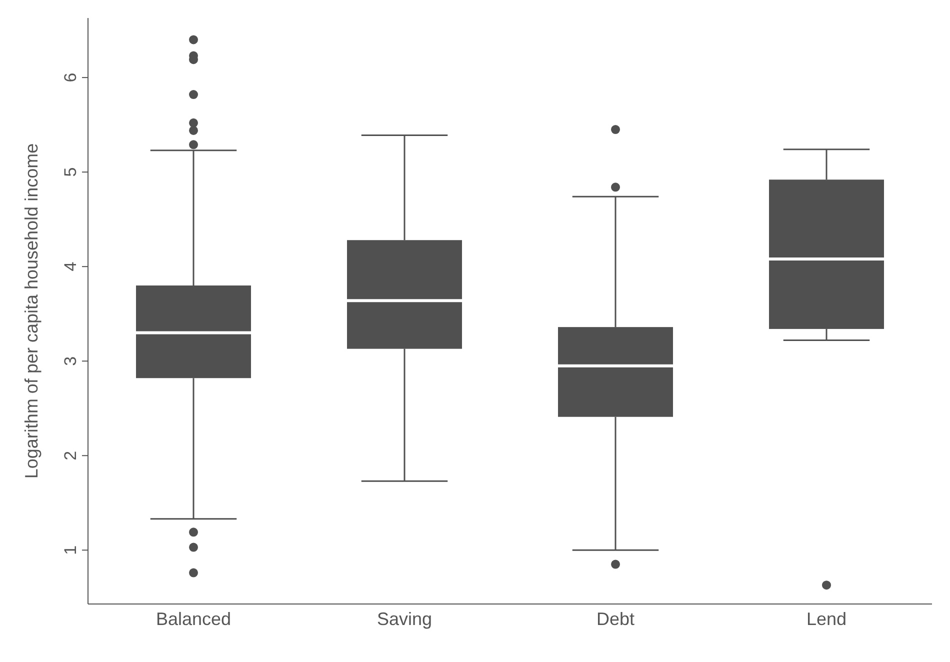  What do you see at coordinates (70, 550) in the screenshot?
I see `y-tick-label: 1` at bounding box center [70, 550].